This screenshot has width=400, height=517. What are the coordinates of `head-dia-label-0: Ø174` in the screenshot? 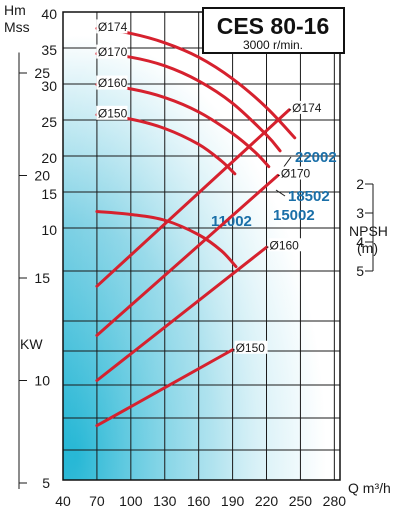 It's located at (113, 27).